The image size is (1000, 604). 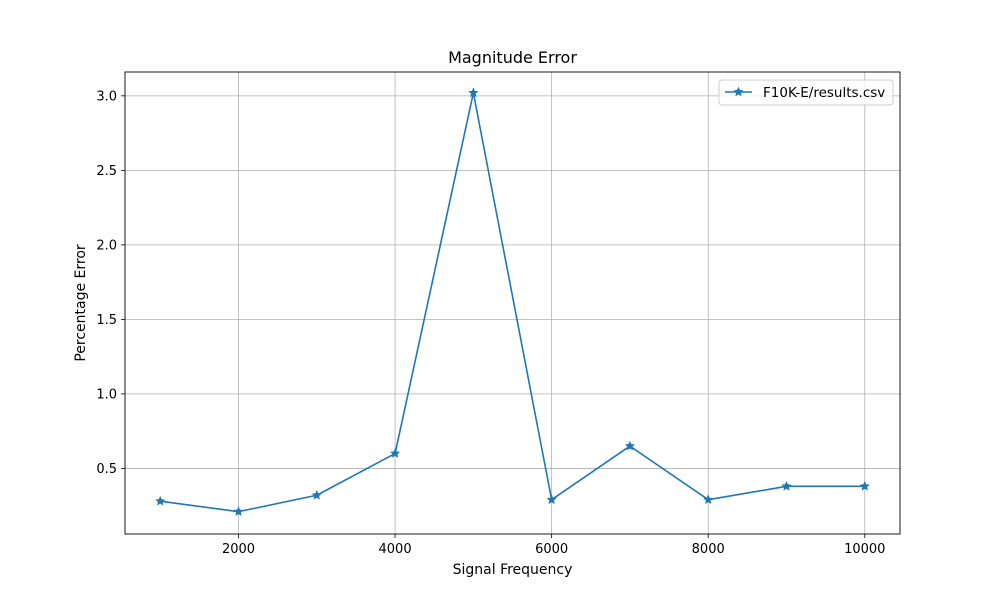 I want to click on x-tick-label: 2000, so click(x=238, y=549).